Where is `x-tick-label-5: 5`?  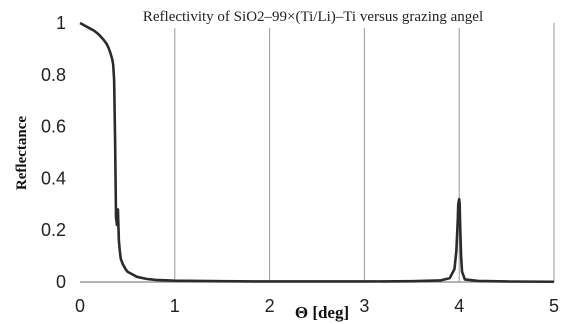 x-tick-label-5: 5 is located at coordinates (554, 306).